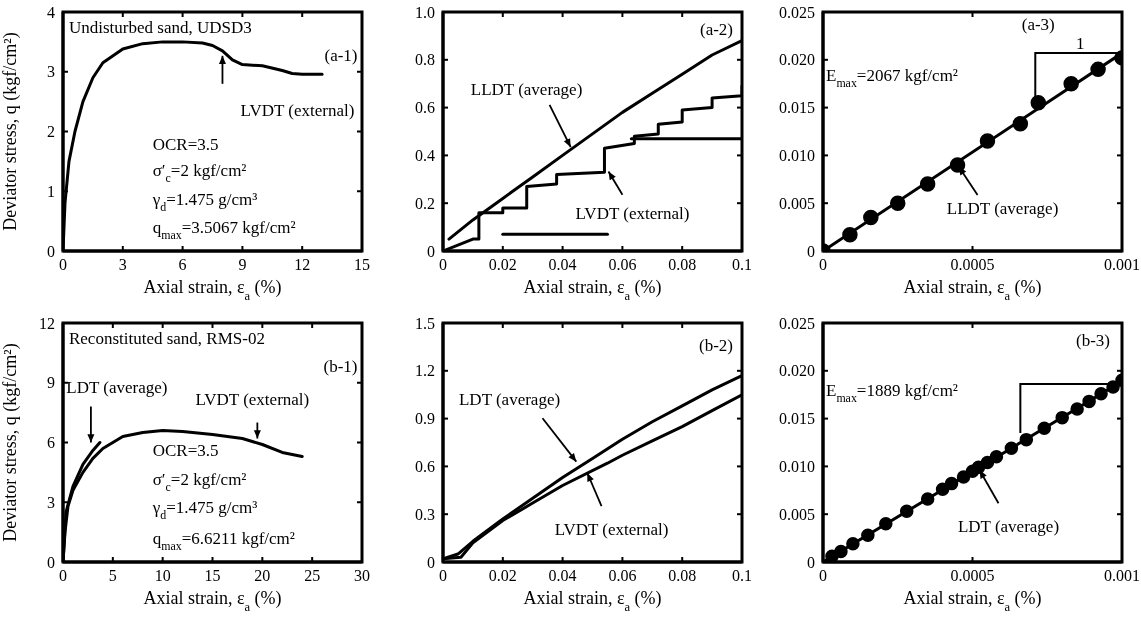  What do you see at coordinates (425, 419) in the screenshot?
I see `y-tick-label: 0.9` at bounding box center [425, 419].